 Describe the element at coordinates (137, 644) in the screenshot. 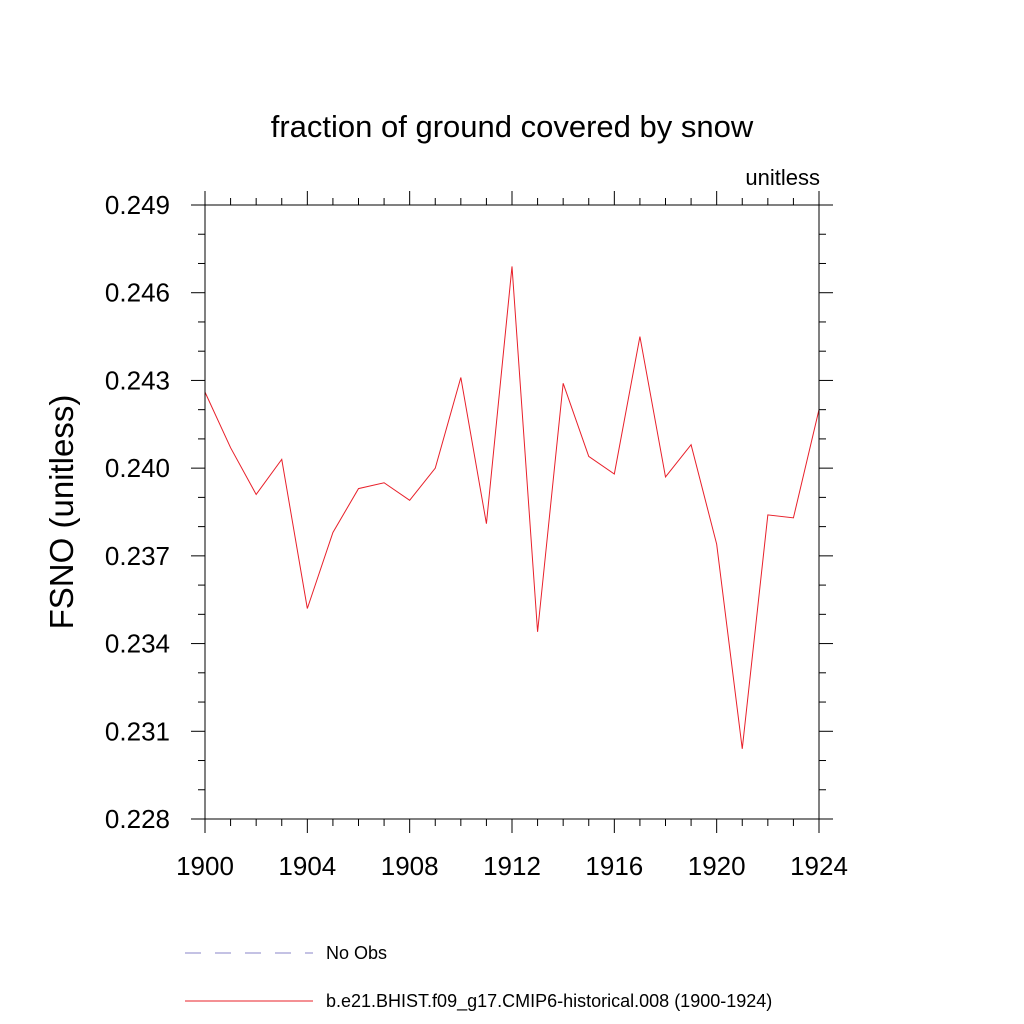

I see `y-tick-label-0.234: 0.234` at that location.